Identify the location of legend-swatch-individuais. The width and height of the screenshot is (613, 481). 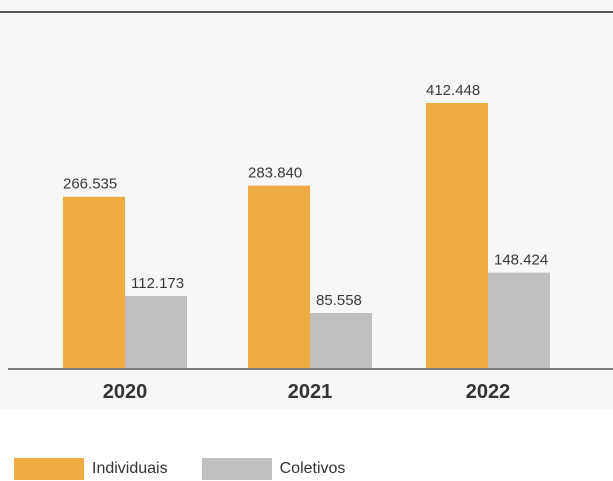
(49, 469).